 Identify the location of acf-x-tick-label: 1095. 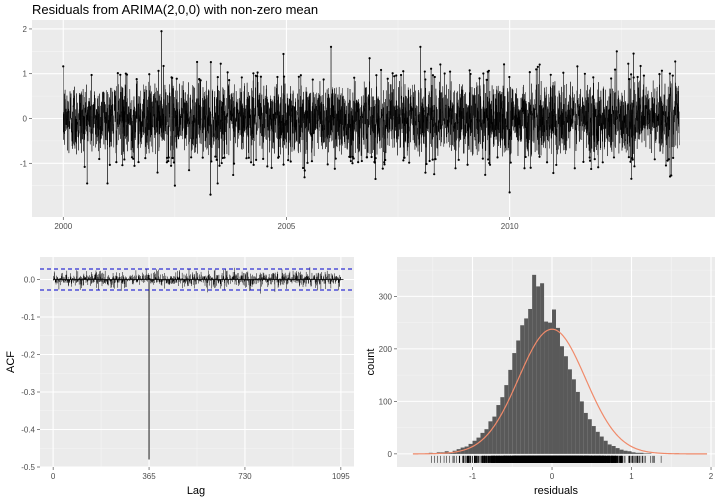
(341, 476).